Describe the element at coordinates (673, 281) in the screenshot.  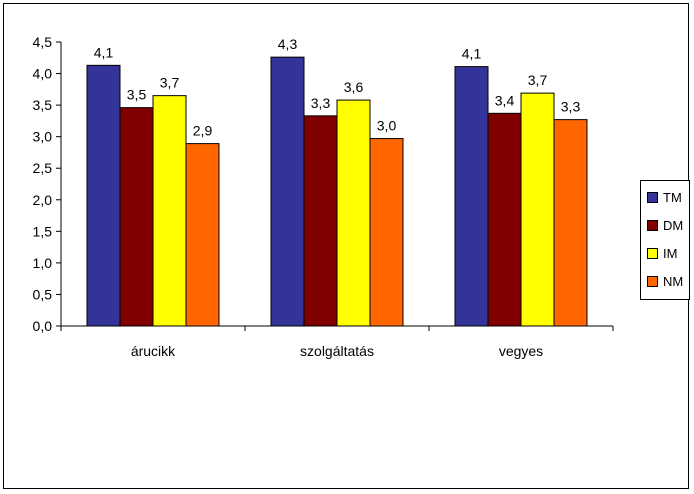
I see `legend-label-nm: NM` at that location.